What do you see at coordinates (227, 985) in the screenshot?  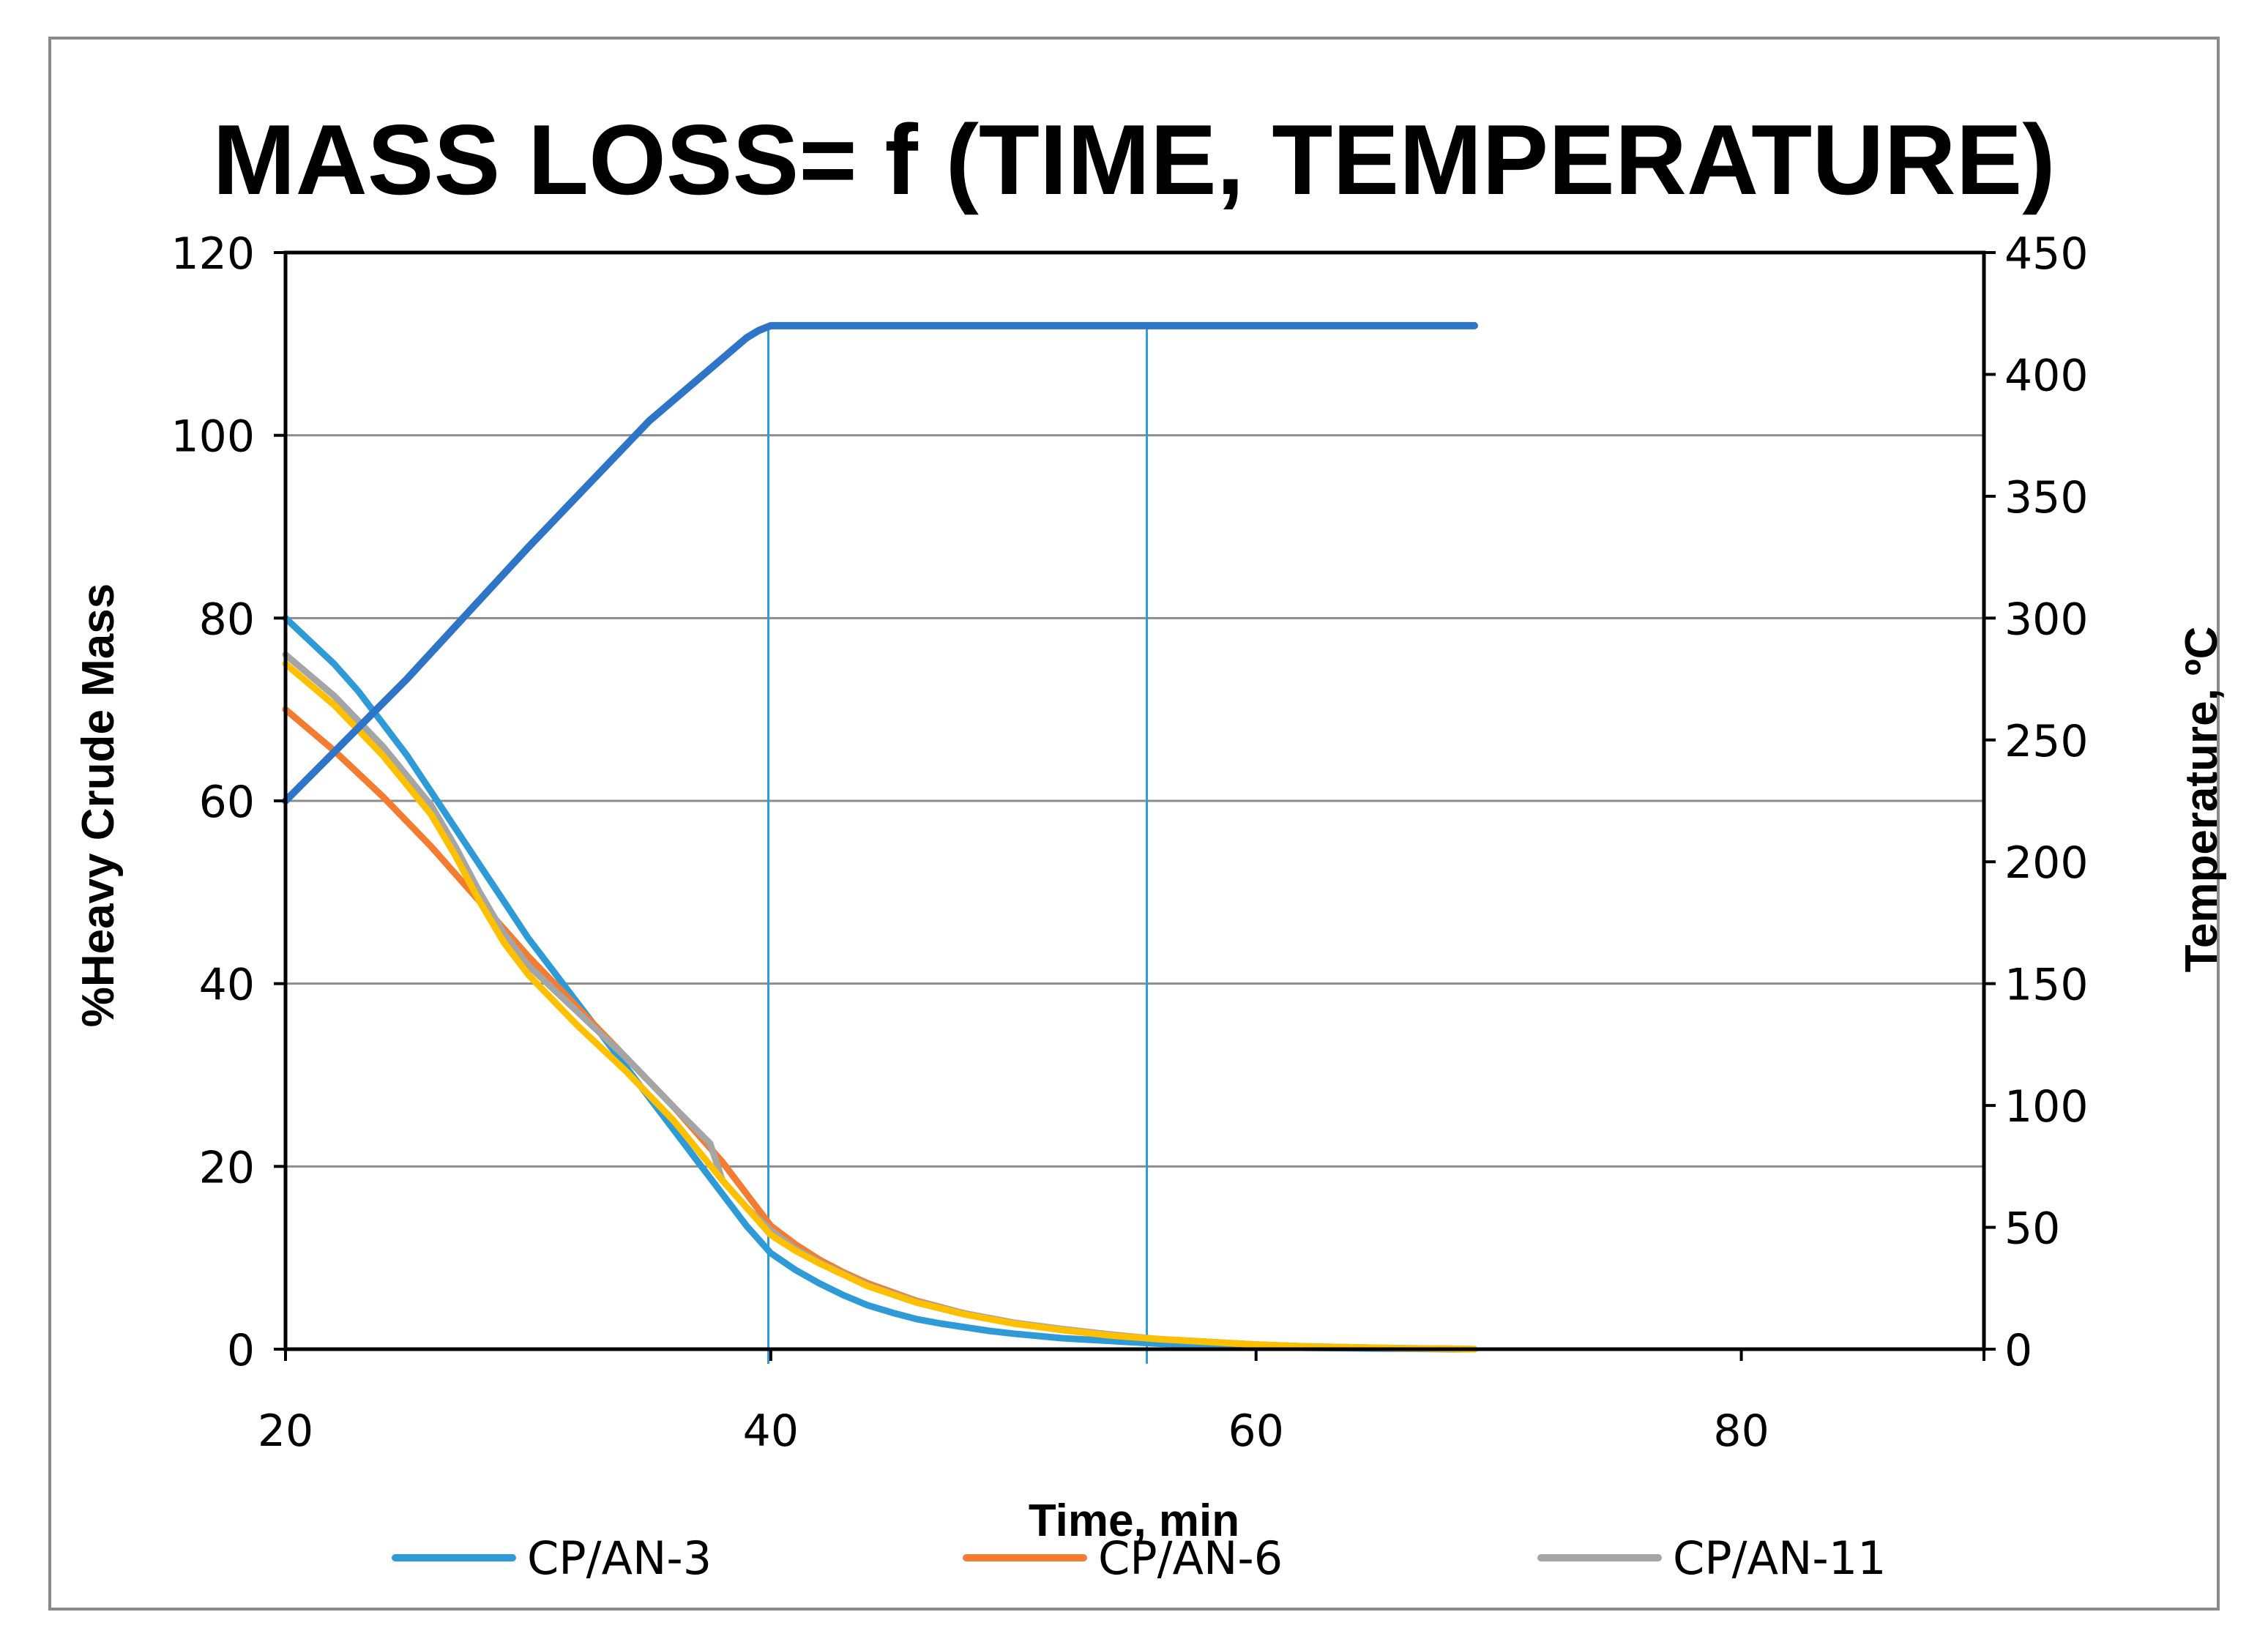 I see `y-tick-label-40: 40` at bounding box center [227, 985].